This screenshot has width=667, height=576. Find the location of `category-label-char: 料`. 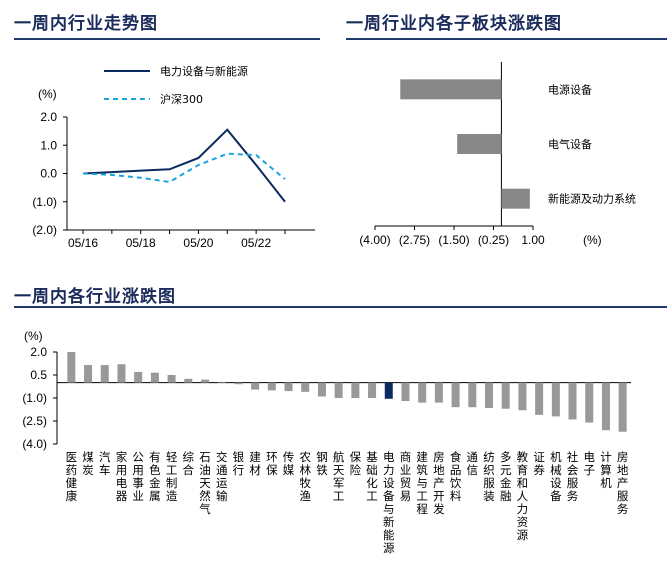

category-label-char: 料 is located at coordinates (456, 496).